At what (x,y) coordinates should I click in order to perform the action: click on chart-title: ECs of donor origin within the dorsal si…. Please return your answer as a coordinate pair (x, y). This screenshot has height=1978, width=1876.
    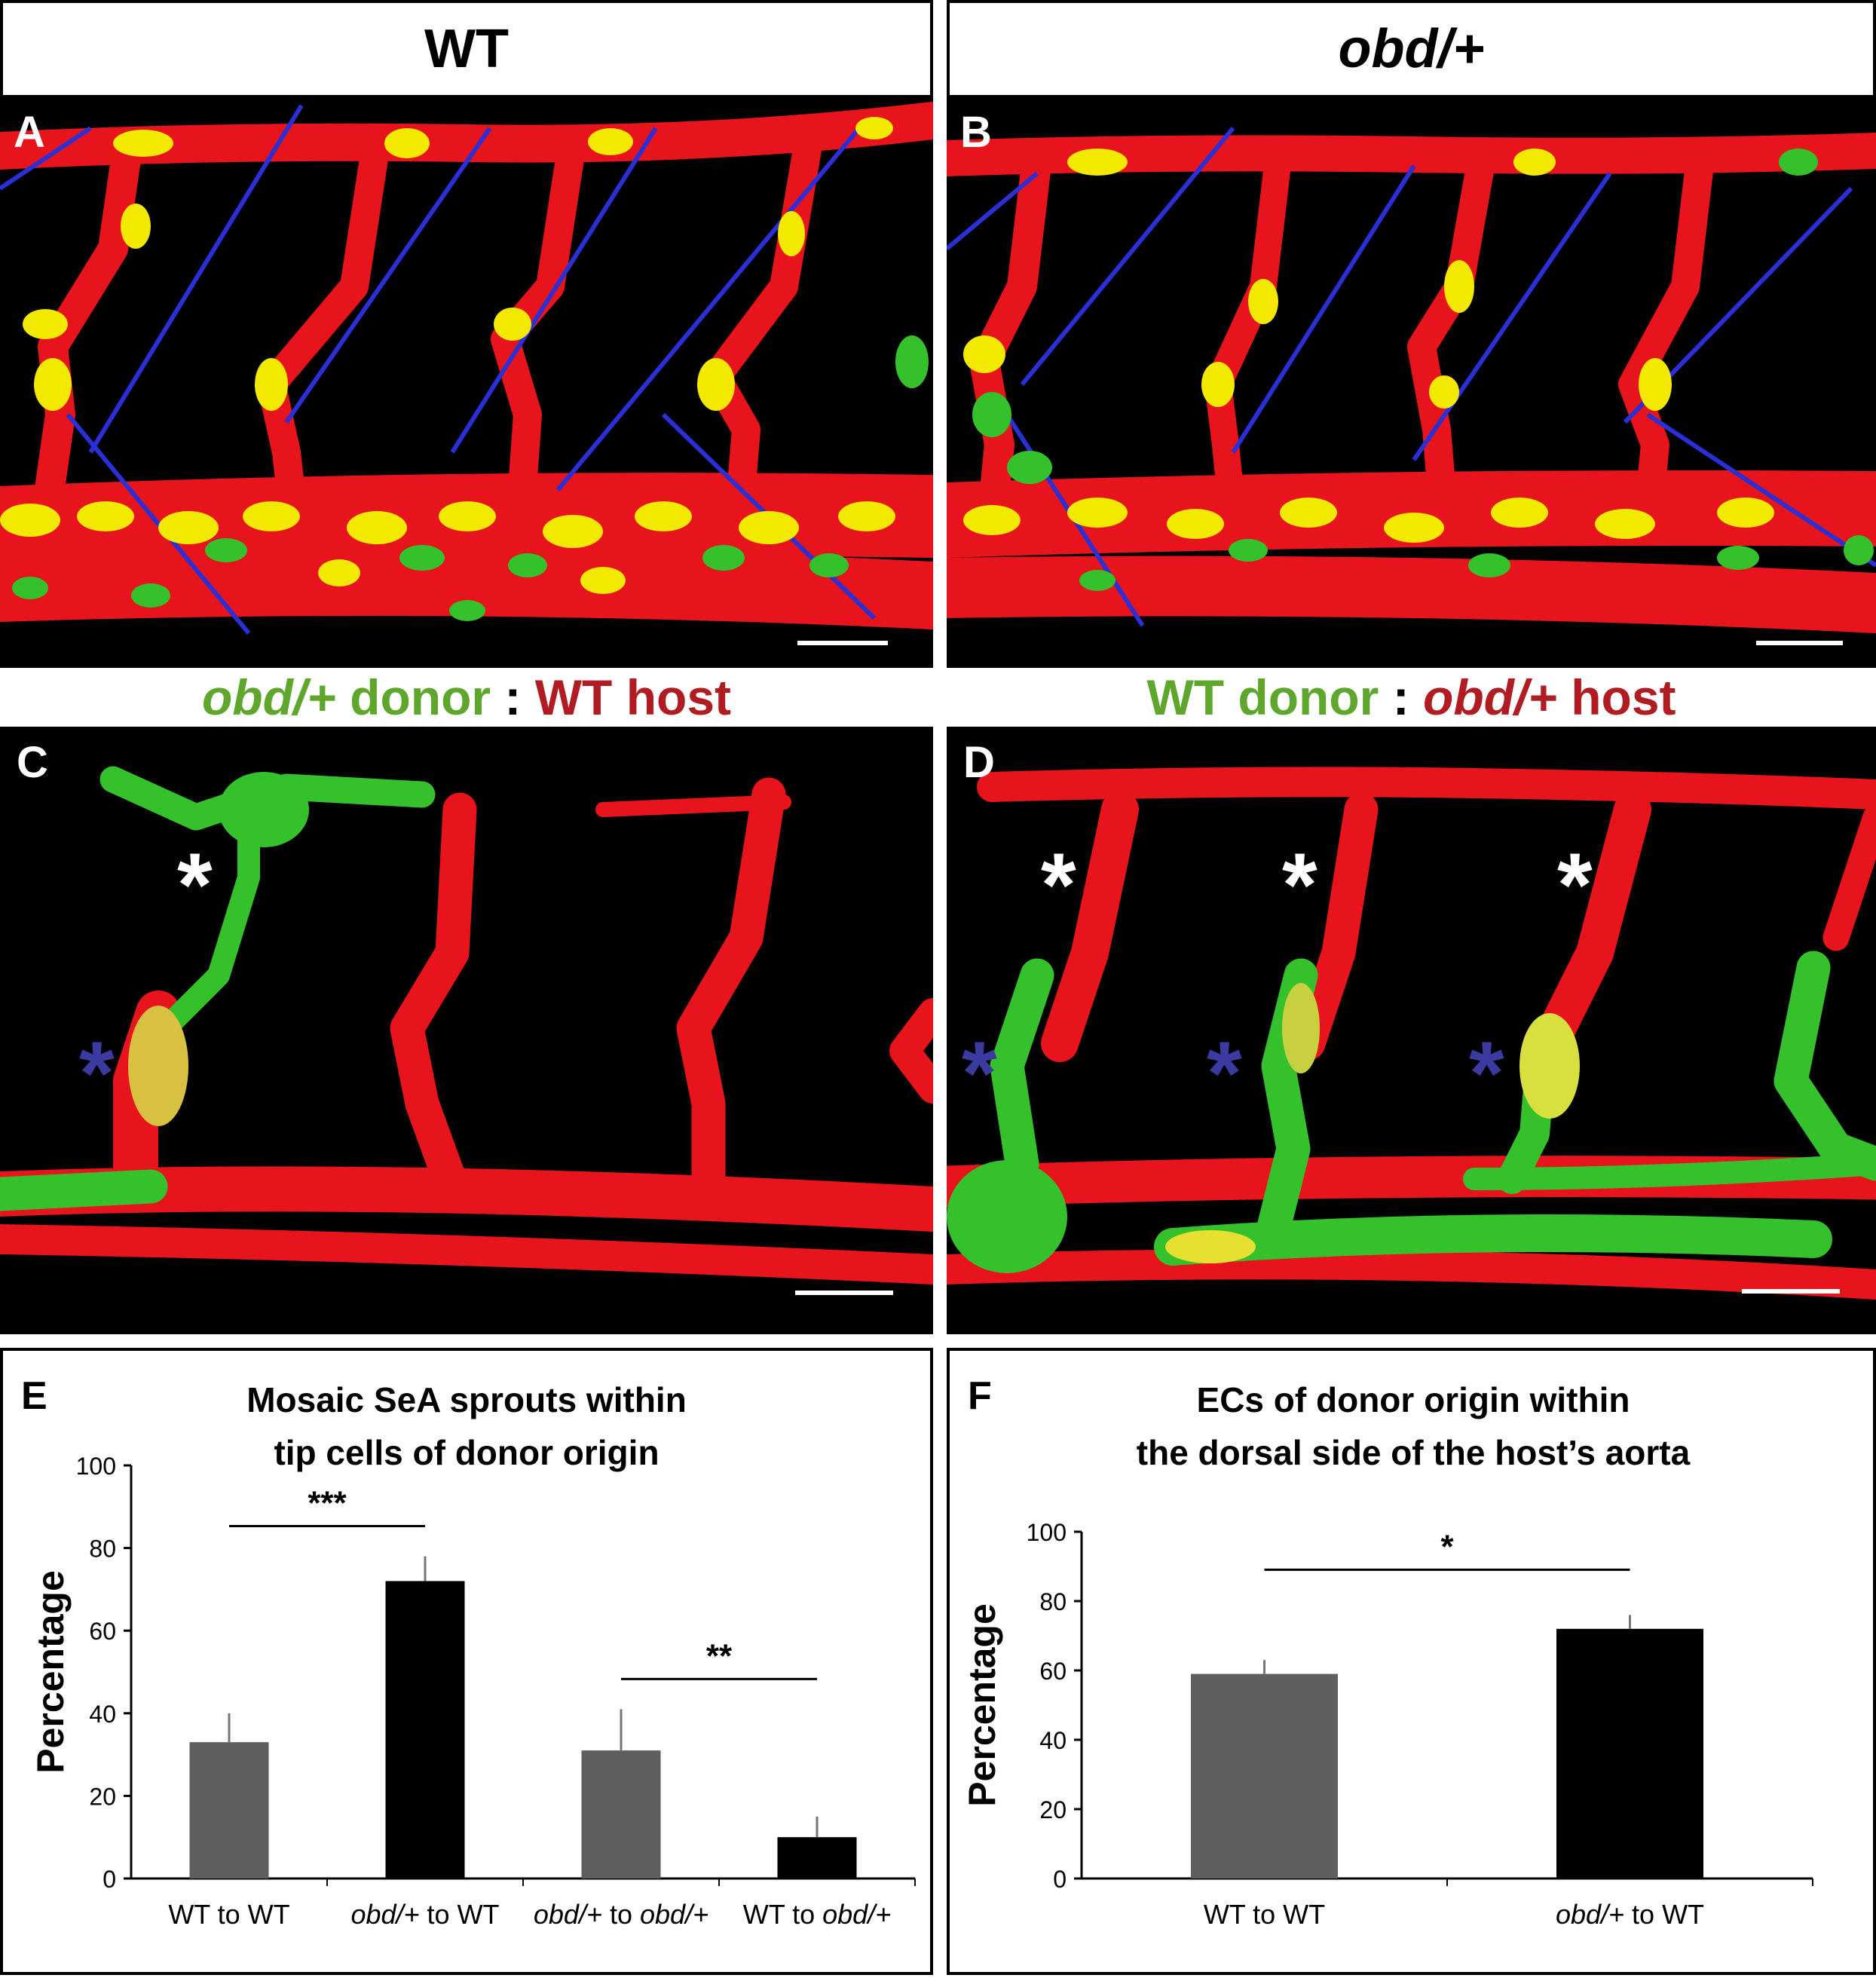
    Looking at the image, I should click on (1413, 1426).